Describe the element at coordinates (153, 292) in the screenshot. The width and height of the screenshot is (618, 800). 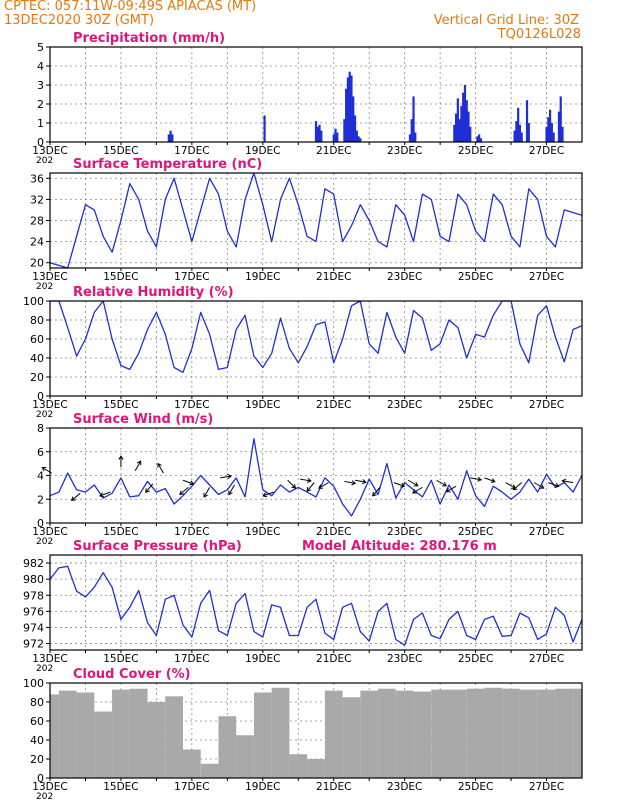
I see `humidity-title: Relative Humidity (%)` at that location.